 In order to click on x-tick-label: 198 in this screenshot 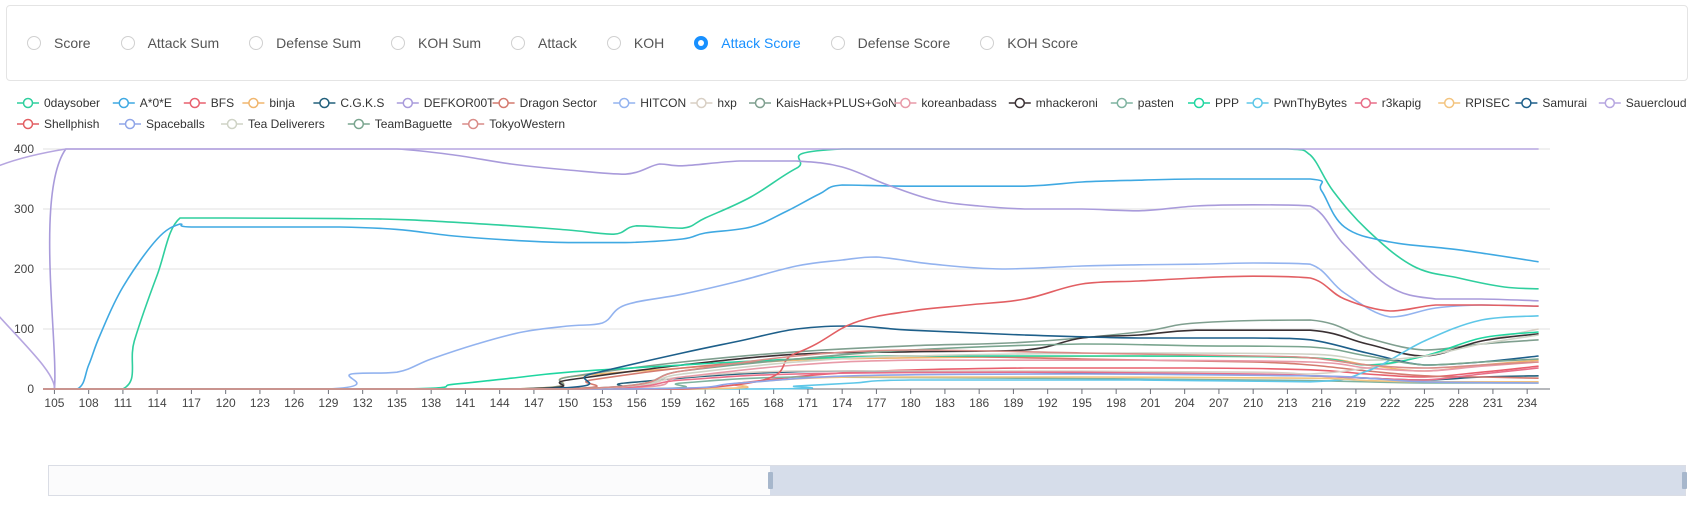, I will do `click(1116, 403)`.